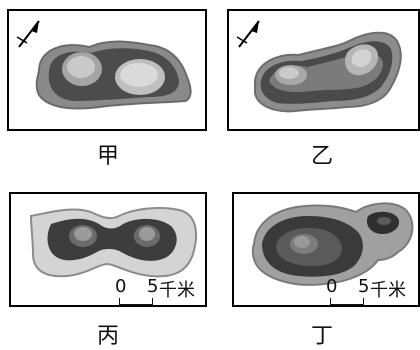 The height and width of the screenshot is (350, 420). Describe the element at coordinates (332, 244) in the screenshot. I see `relief-map-ding` at that location.